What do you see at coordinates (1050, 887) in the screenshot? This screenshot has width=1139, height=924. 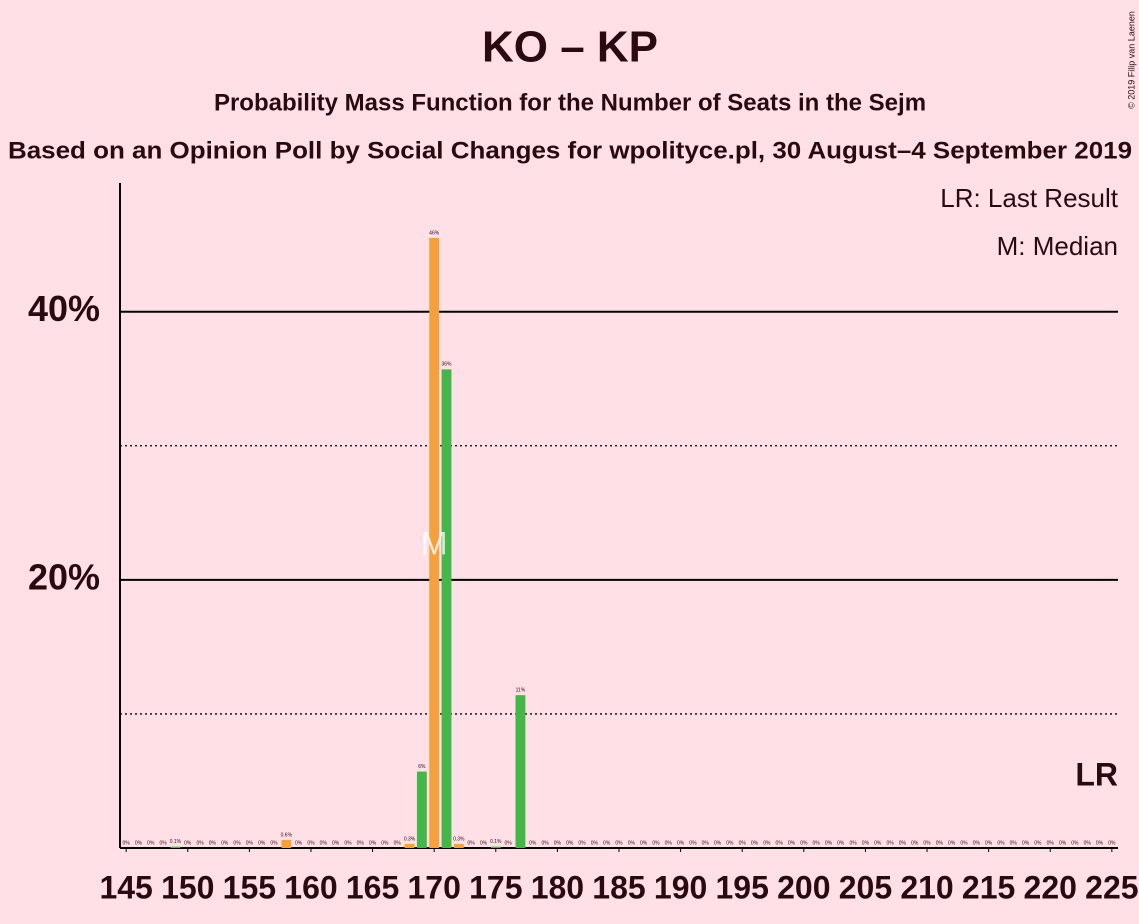 I see `x-tick-label: 220` at bounding box center [1050, 887].